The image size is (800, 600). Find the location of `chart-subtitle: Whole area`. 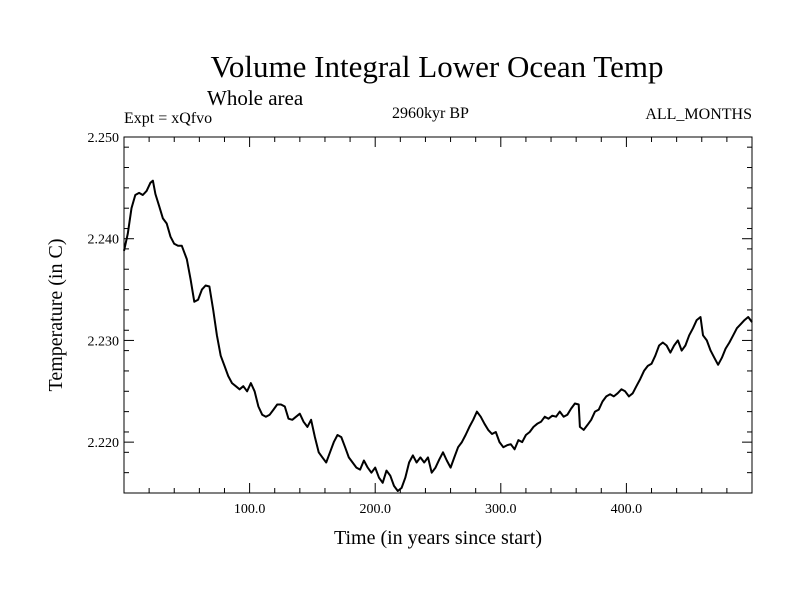

chart-subtitle: Whole area is located at coordinates (255, 98).